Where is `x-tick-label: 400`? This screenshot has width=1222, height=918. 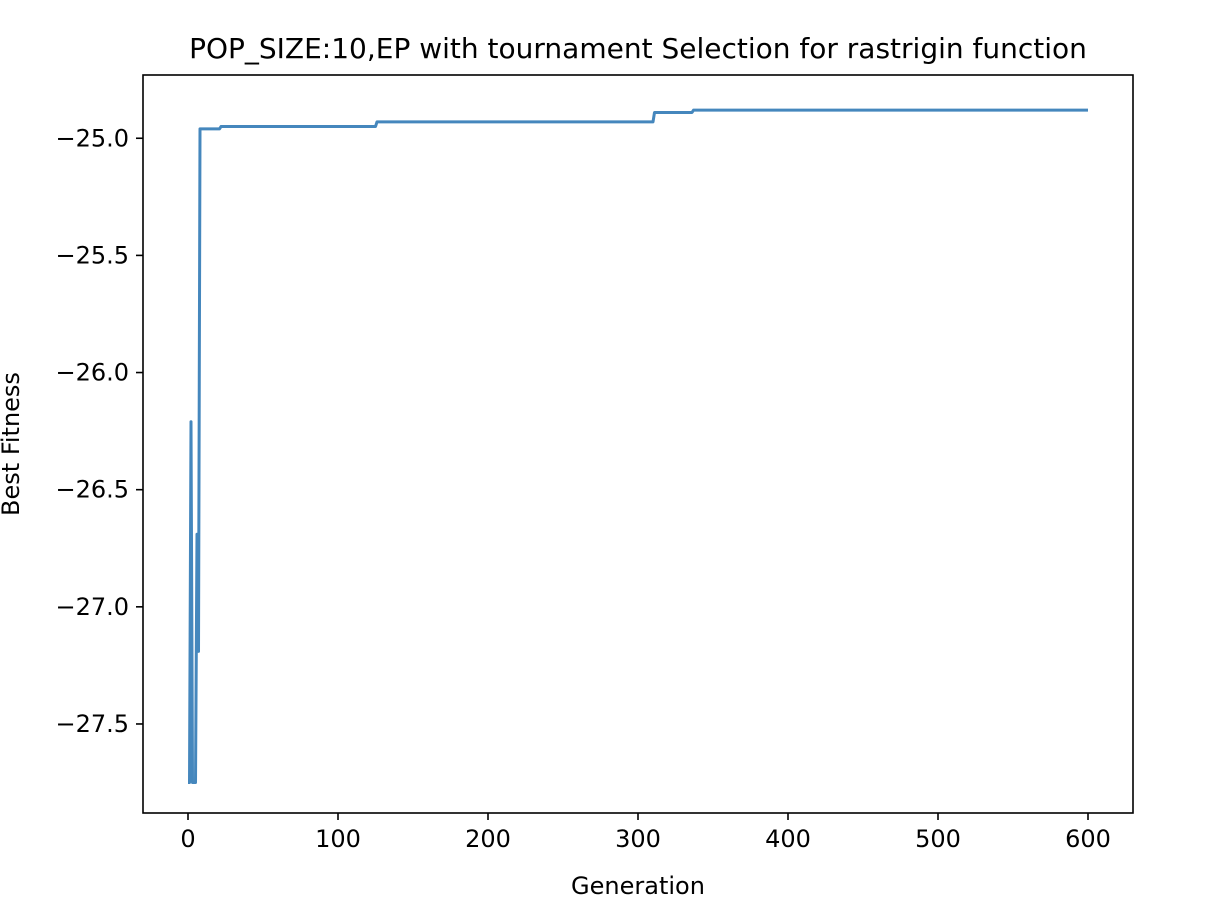
x-tick-label: 400 is located at coordinates (788, 839).